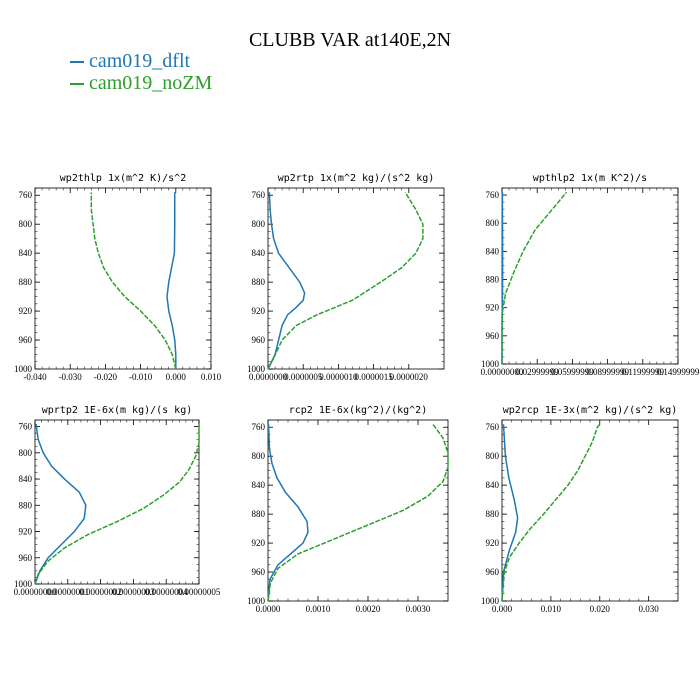 This screenshot has height=700, width=700. What do you see at coordinates (166, 592) in the screenshot?
I see `x-tick-label: 0.00000004` at bounding box center [166, 592].